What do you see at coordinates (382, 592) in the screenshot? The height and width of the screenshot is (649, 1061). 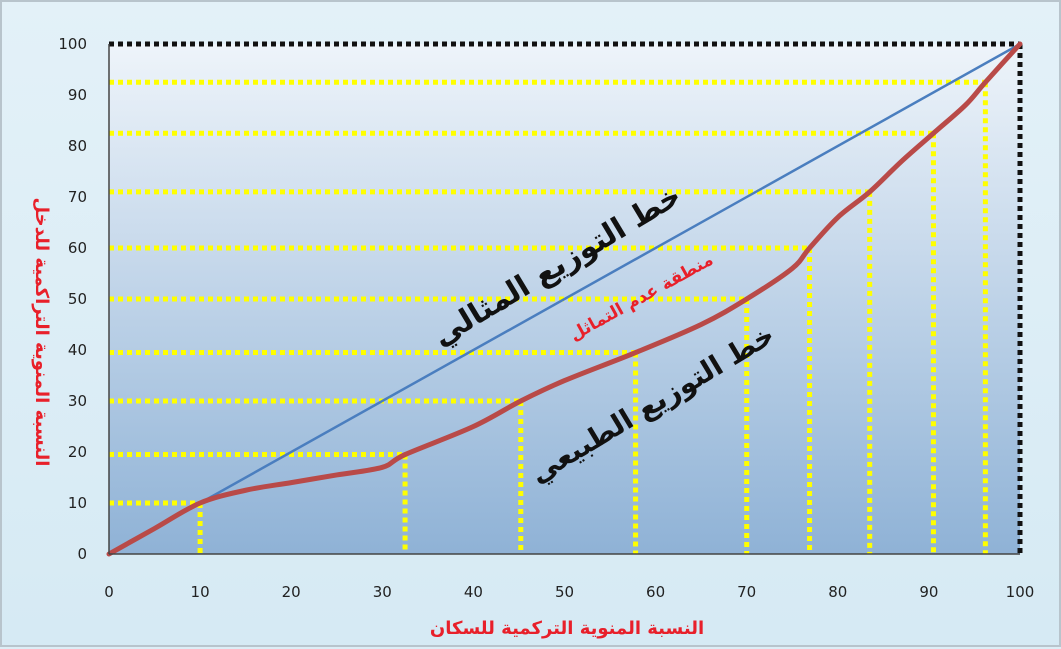 I see `x-tick-label-30: 30` at bounding box center [382, 592].